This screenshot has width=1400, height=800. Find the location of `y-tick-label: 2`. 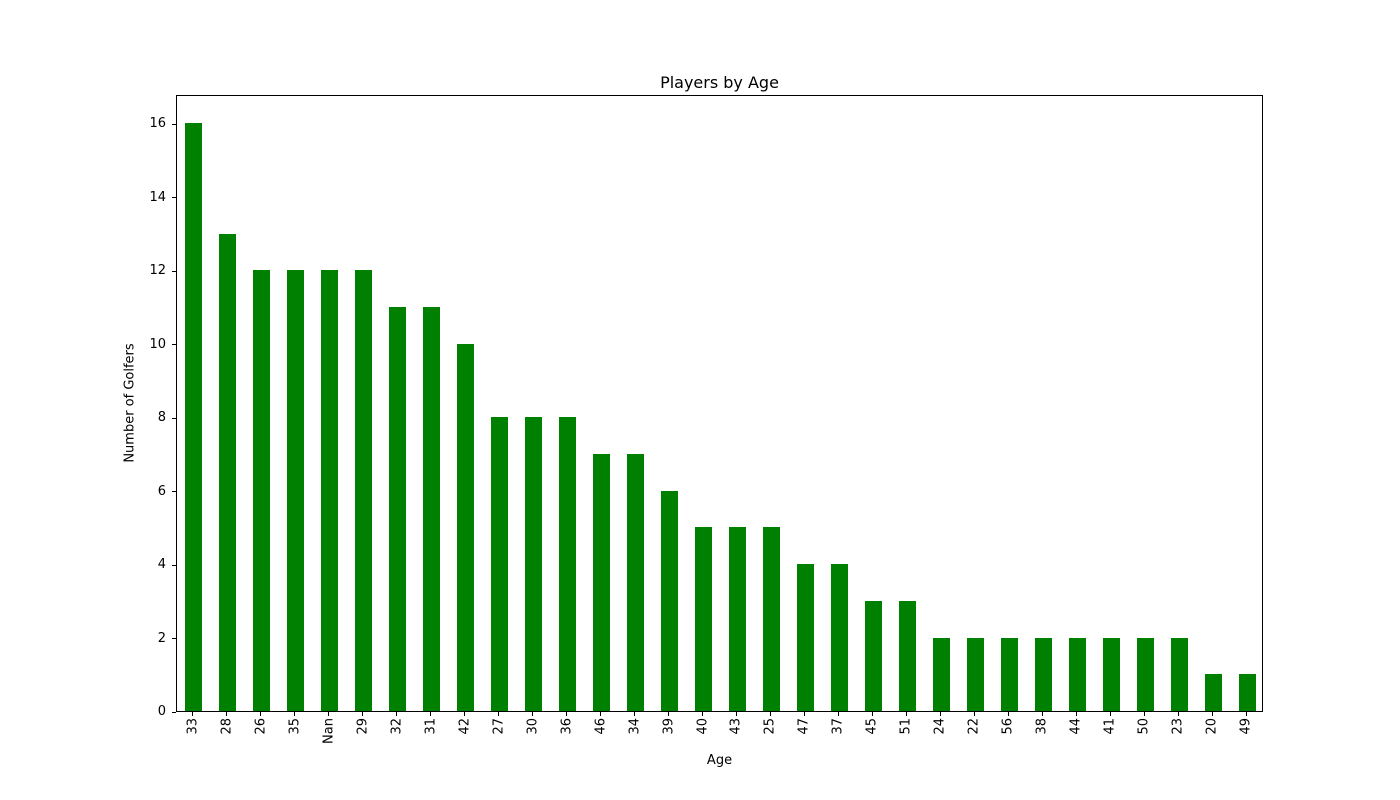

y-tick-label: 2 is located at coordinates (161, 638).